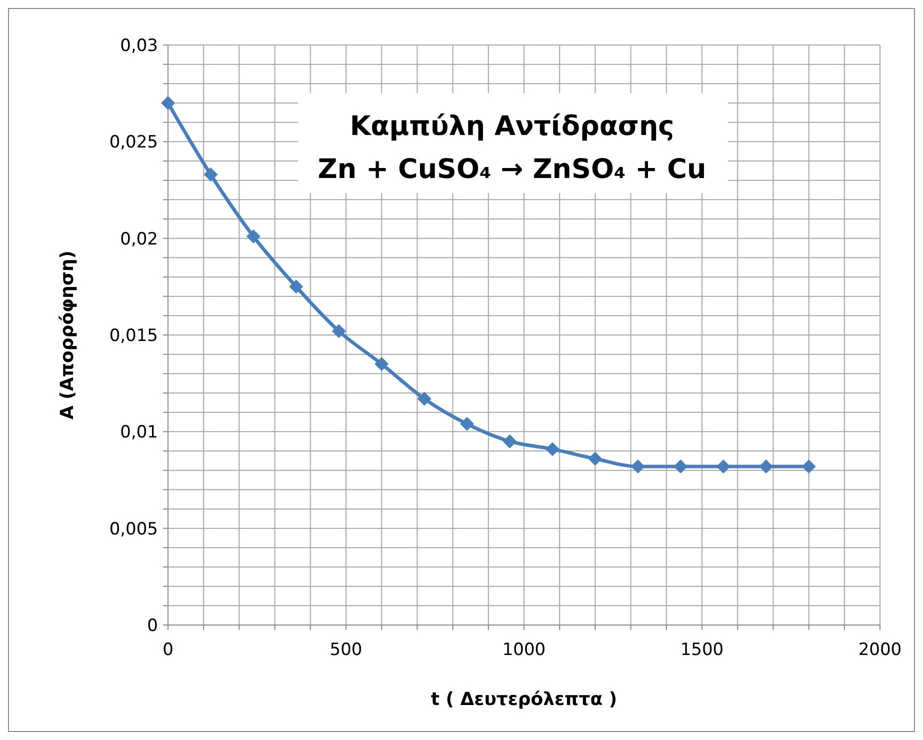 Image resolution: width=923 pixels, height=740 pixels. What do you see at coordinates (133, 142) in the screenshot?
I see `y-tick-label: 0,025` at bounding box center [133, 142].